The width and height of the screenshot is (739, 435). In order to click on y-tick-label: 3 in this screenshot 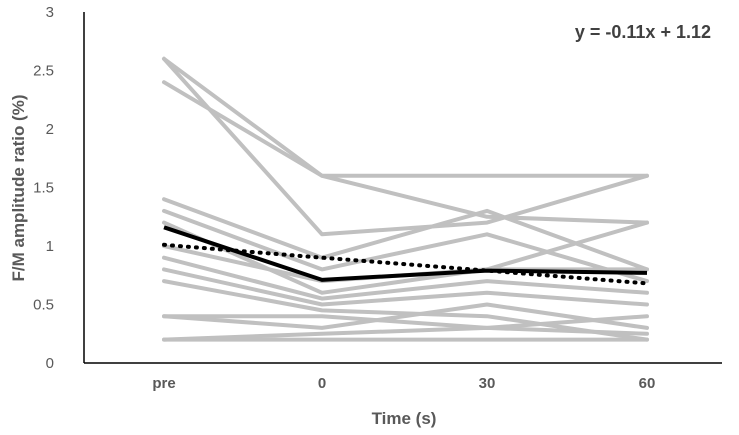, I will do `click(50, 12)`.